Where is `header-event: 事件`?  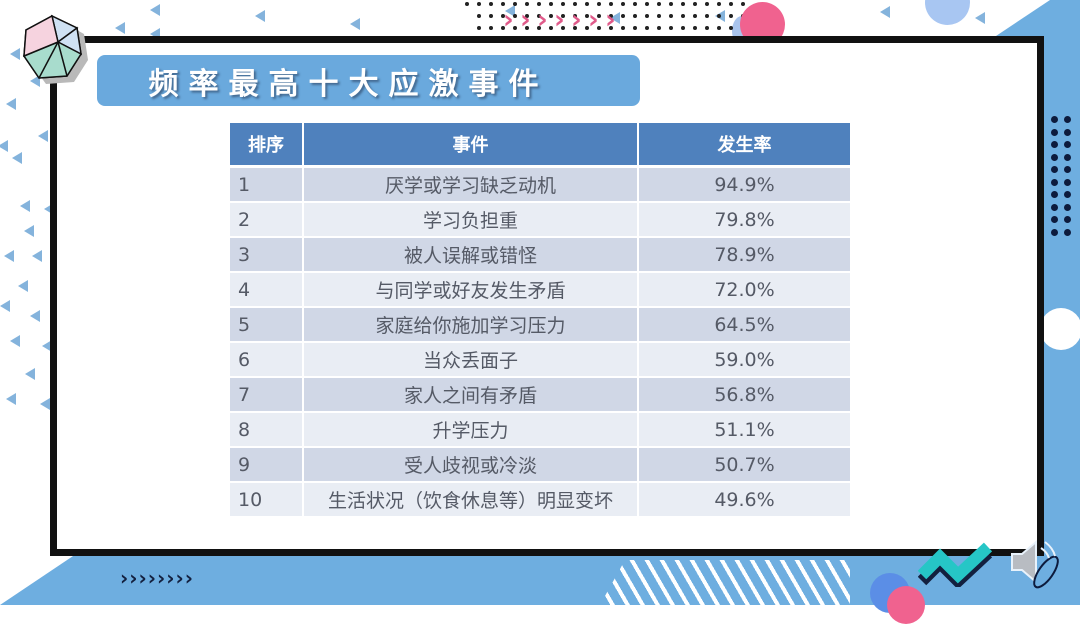
header-event: 事件 is located at coordinates (471, 145).